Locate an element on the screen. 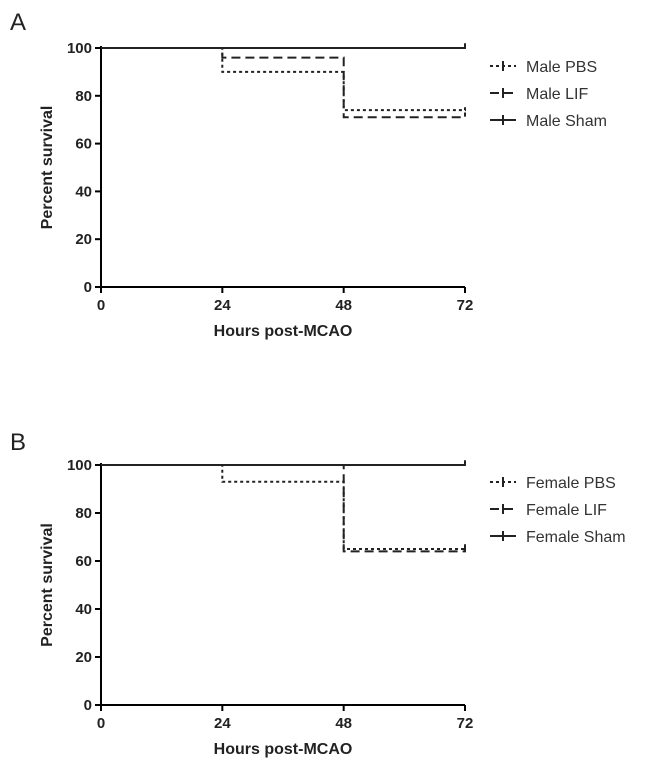 The image size is (662, 761). series-line-male-pbs is located at coordinates (283, 79).